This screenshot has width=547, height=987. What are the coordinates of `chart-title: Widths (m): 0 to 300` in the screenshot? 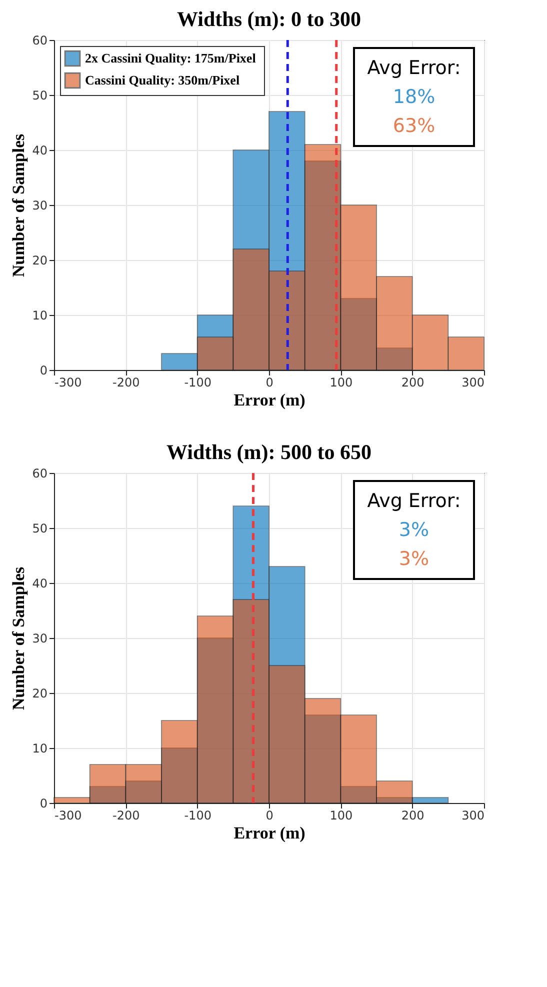 It's located at (269, 19).